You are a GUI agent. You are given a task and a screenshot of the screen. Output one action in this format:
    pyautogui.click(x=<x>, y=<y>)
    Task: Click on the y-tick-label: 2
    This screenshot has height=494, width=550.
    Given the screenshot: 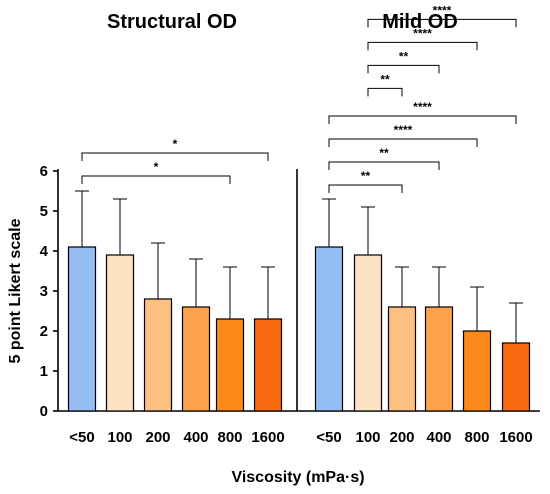 What is the action you would take?
    pyautogui.click(x=44, y=331)
    